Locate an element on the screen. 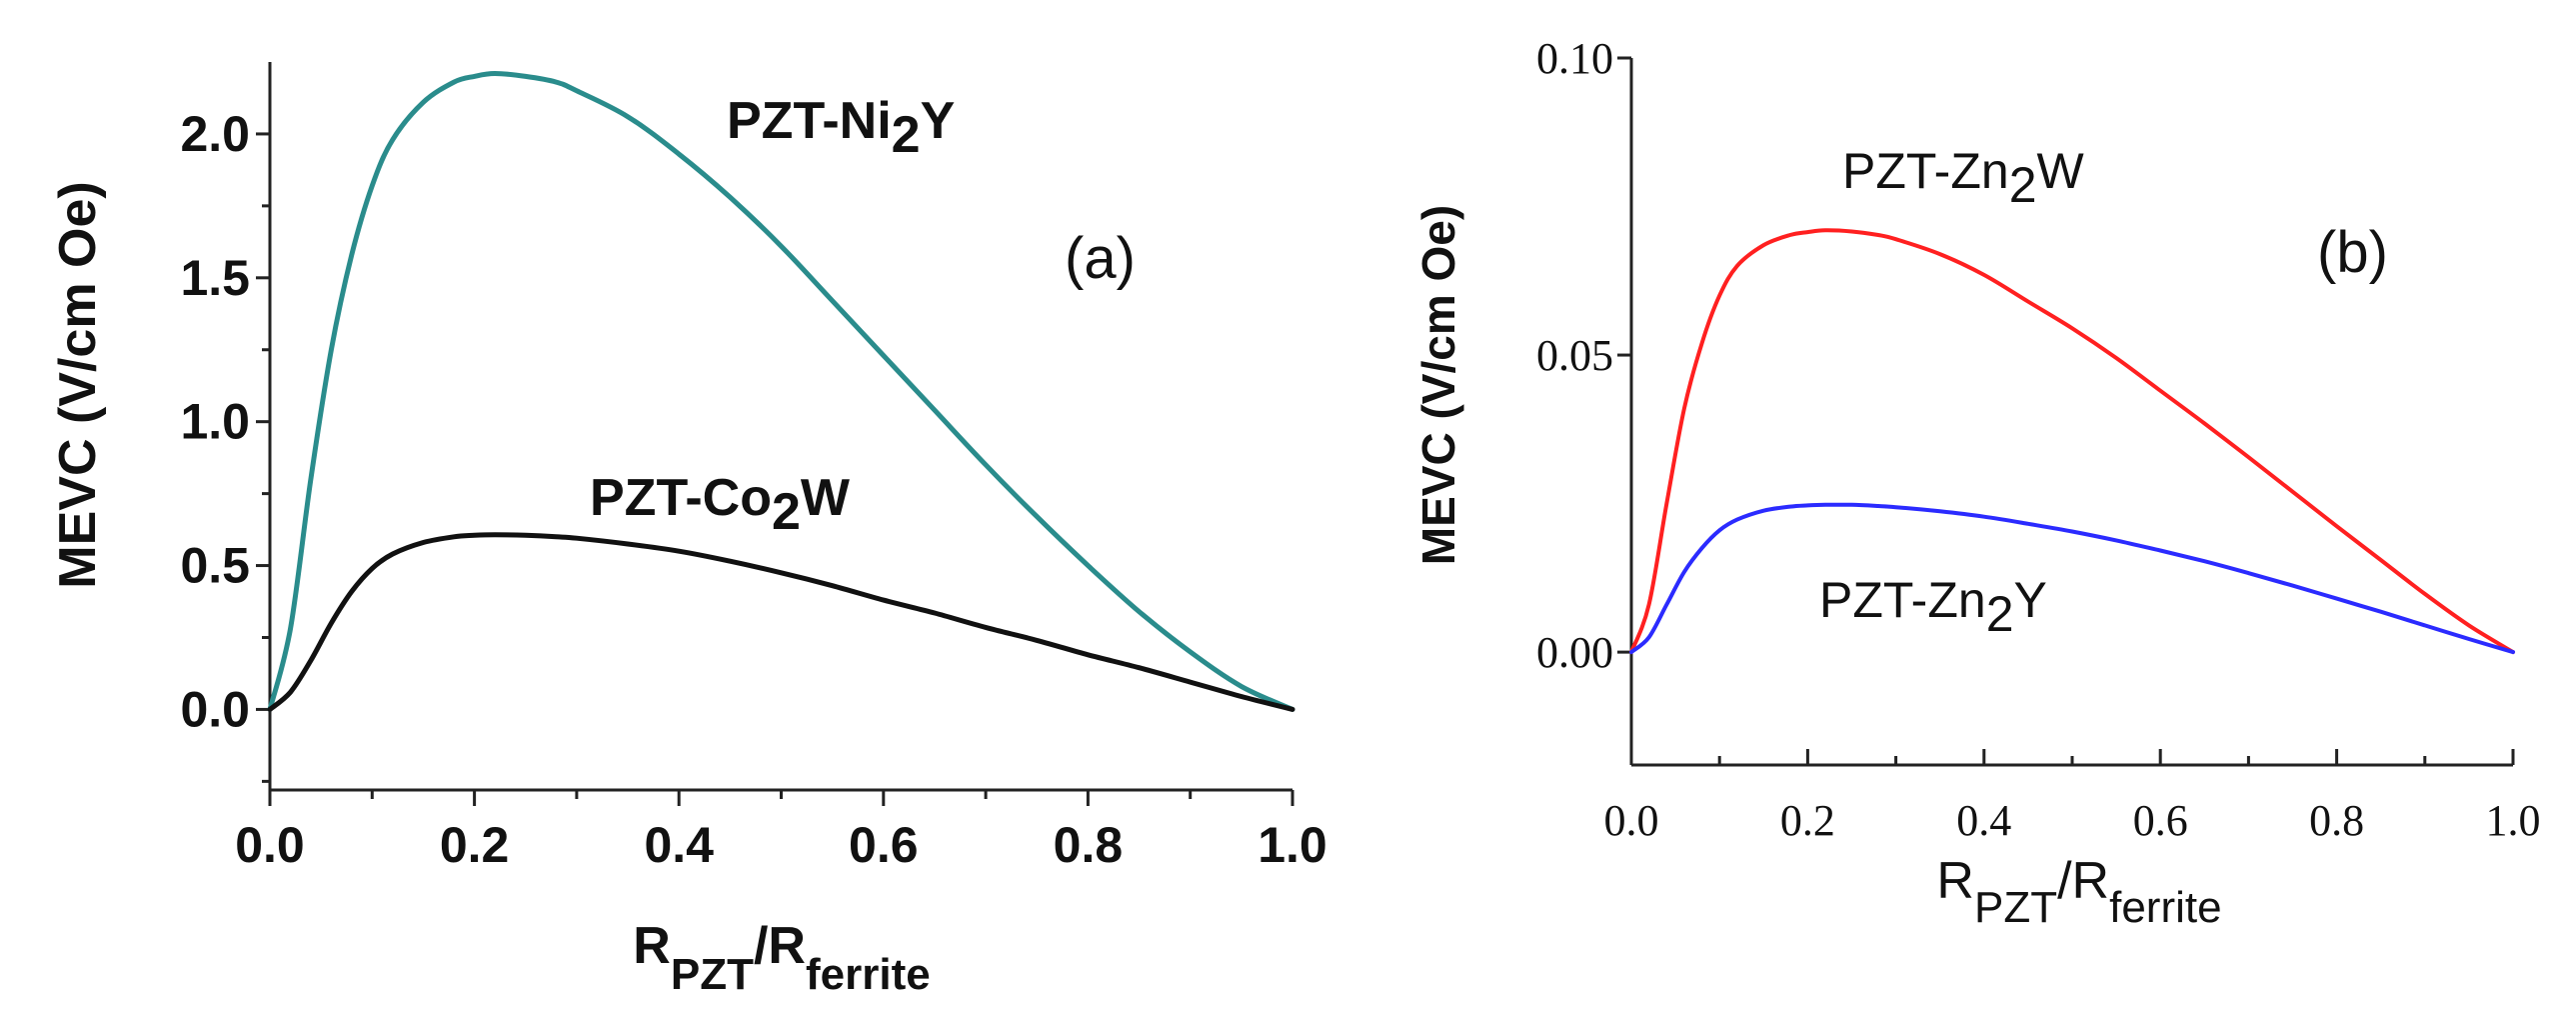  x-tick-label-b-2: 0.4 is located at coordinates (1983, 820).